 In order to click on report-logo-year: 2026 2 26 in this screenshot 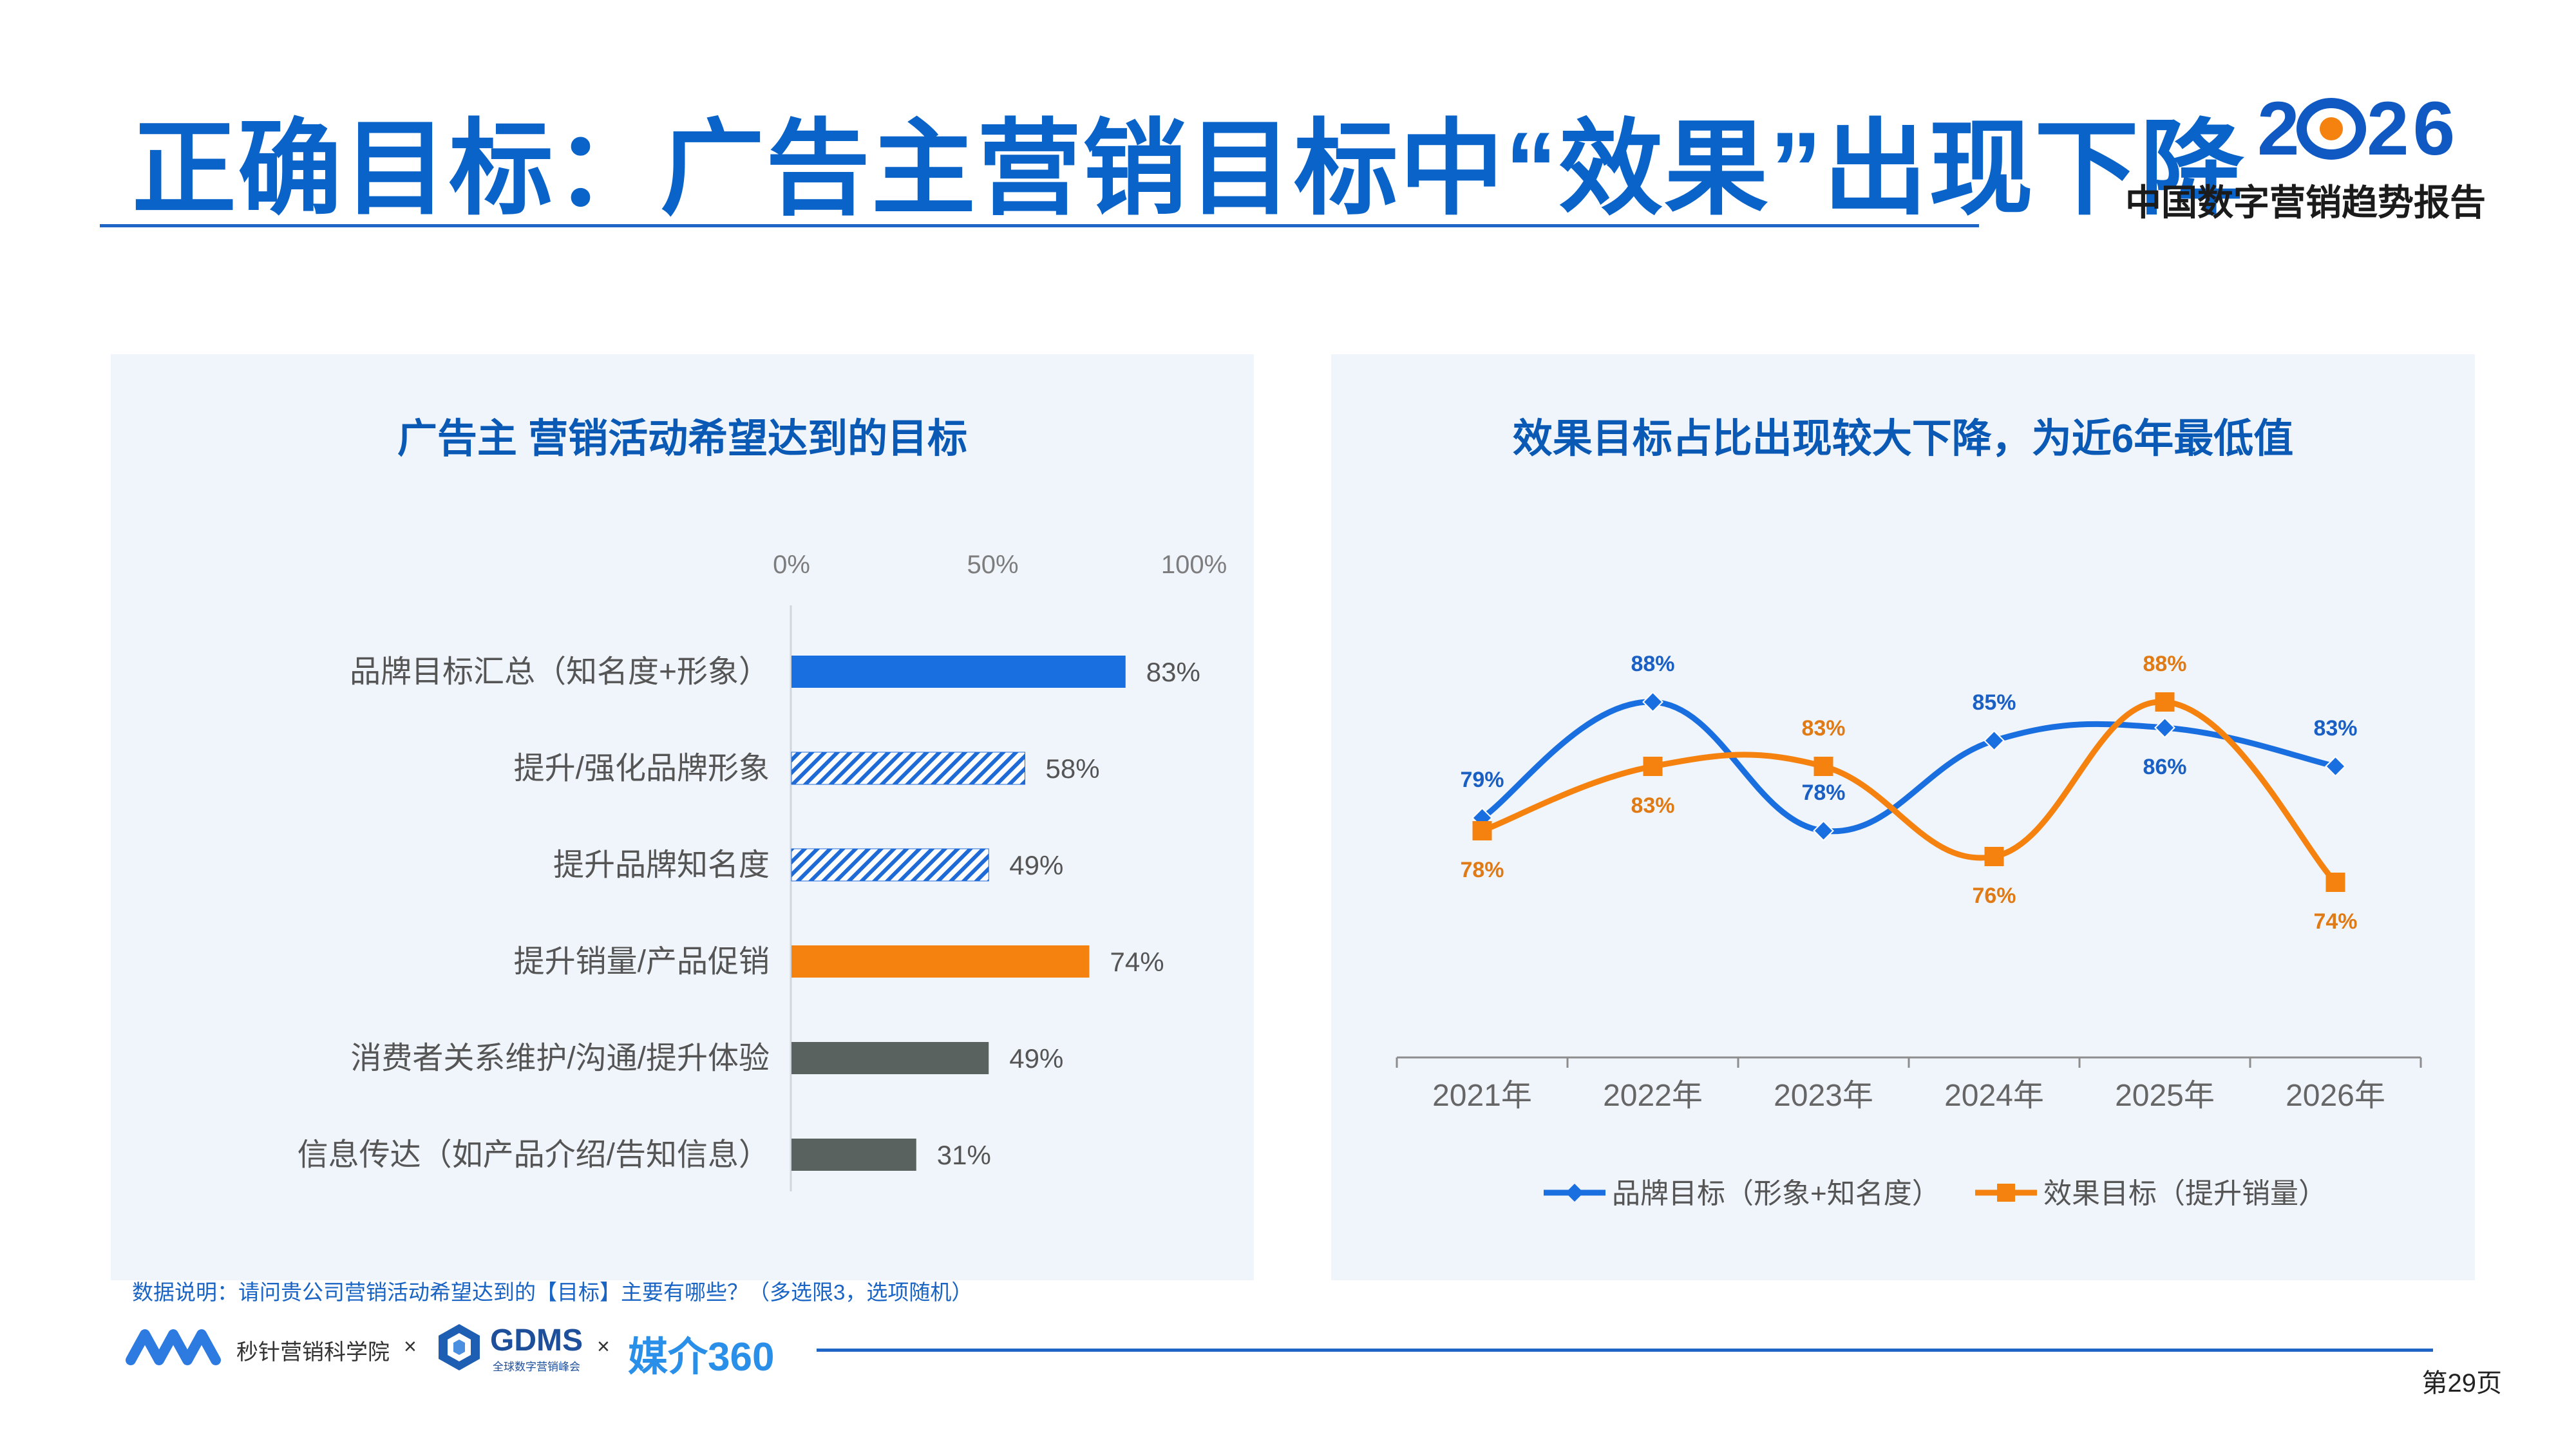, I will do `click(2370, 136)`.